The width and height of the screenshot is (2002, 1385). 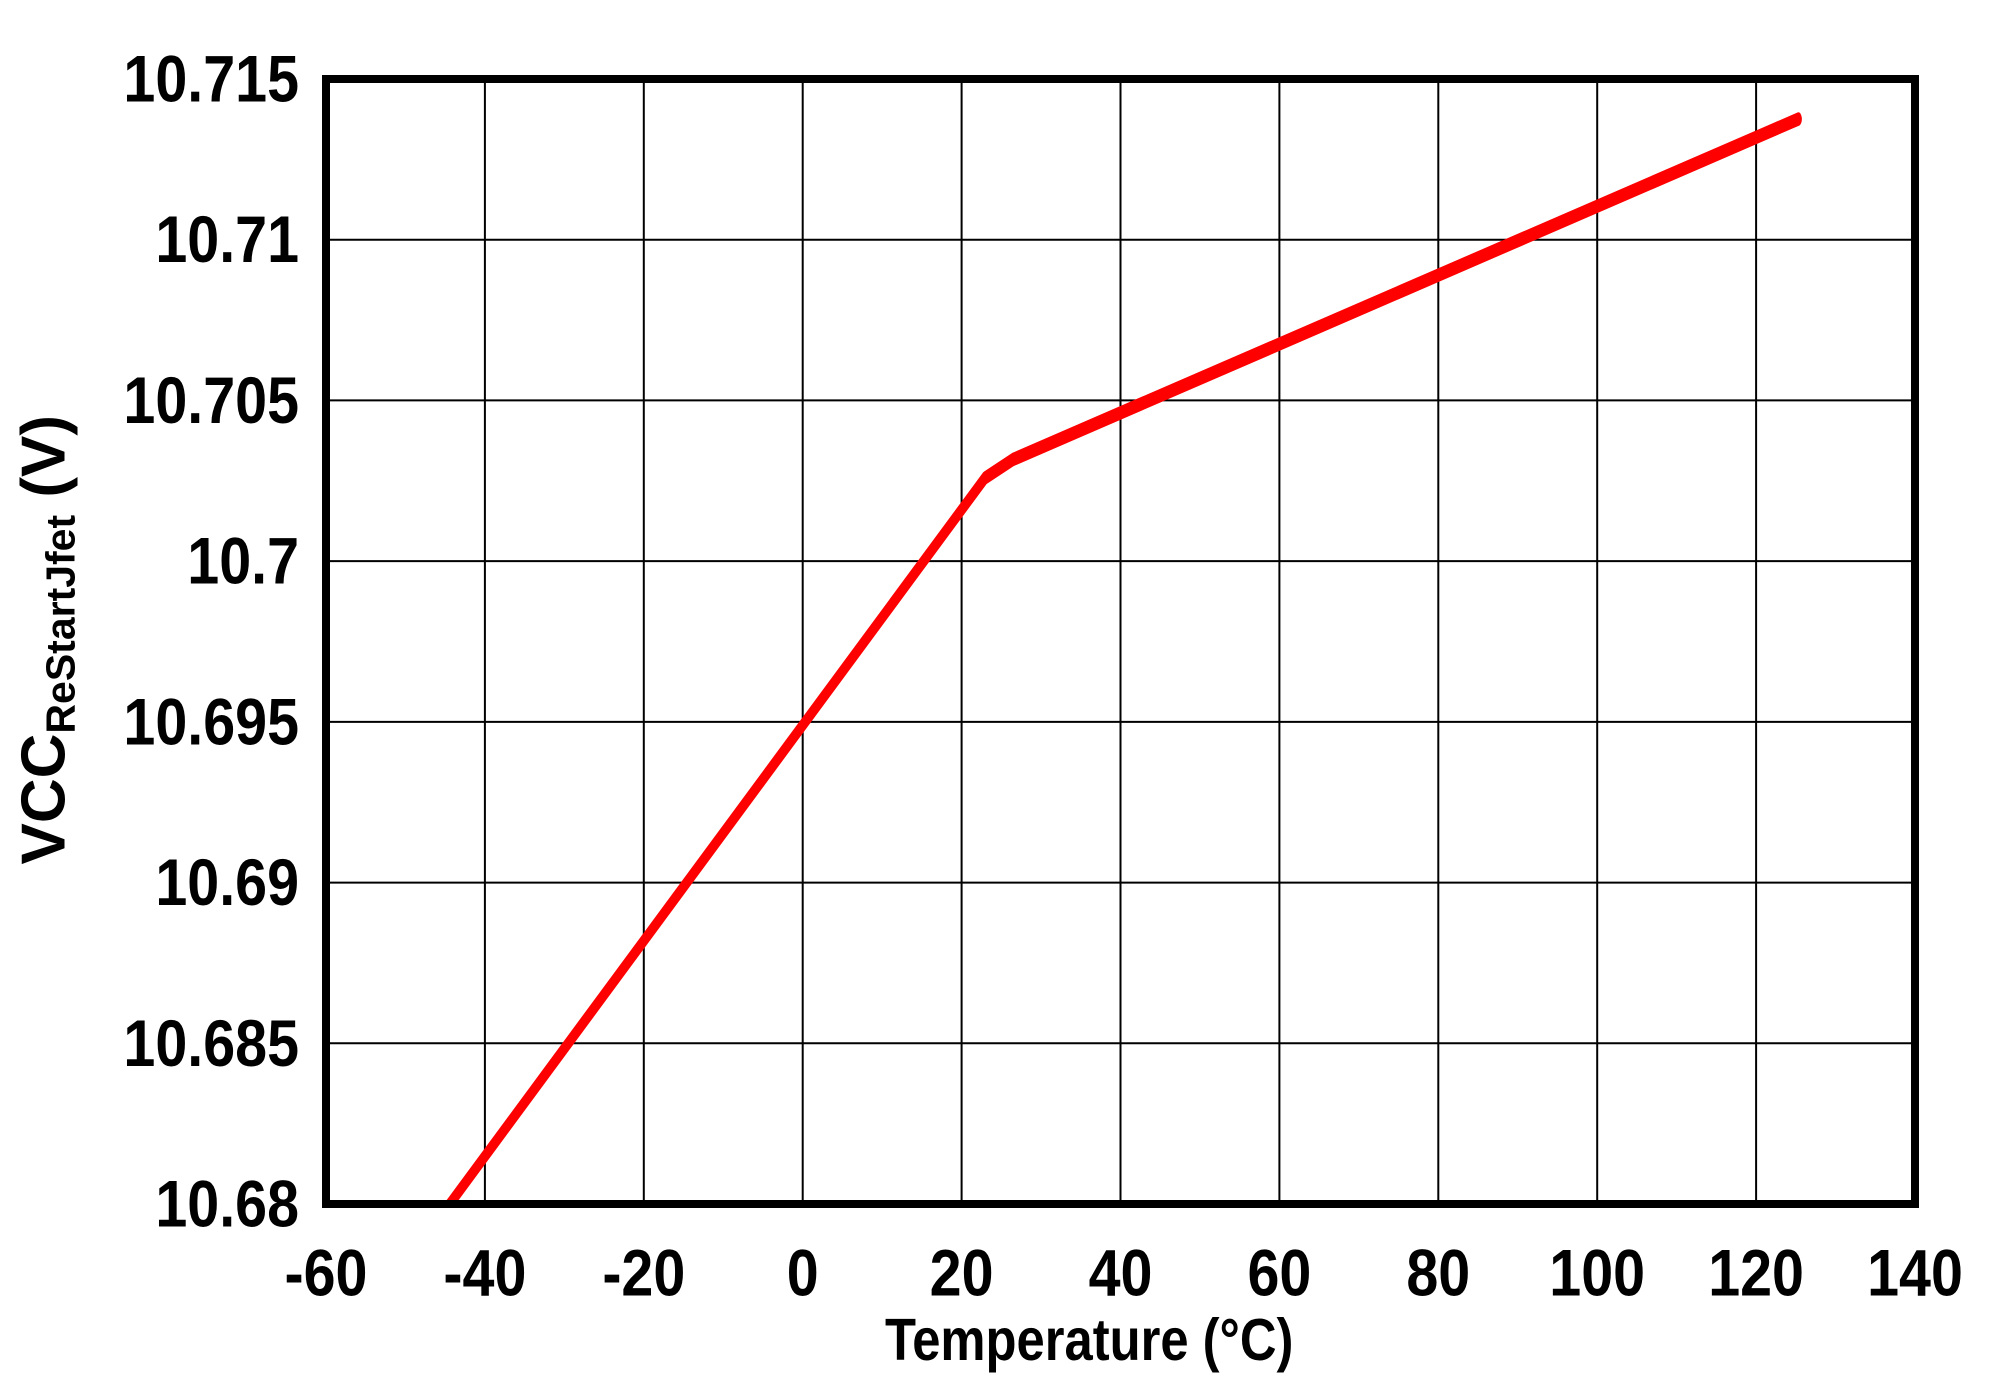 I want to click on svg-text: 20, so click(x=962, y=1274).